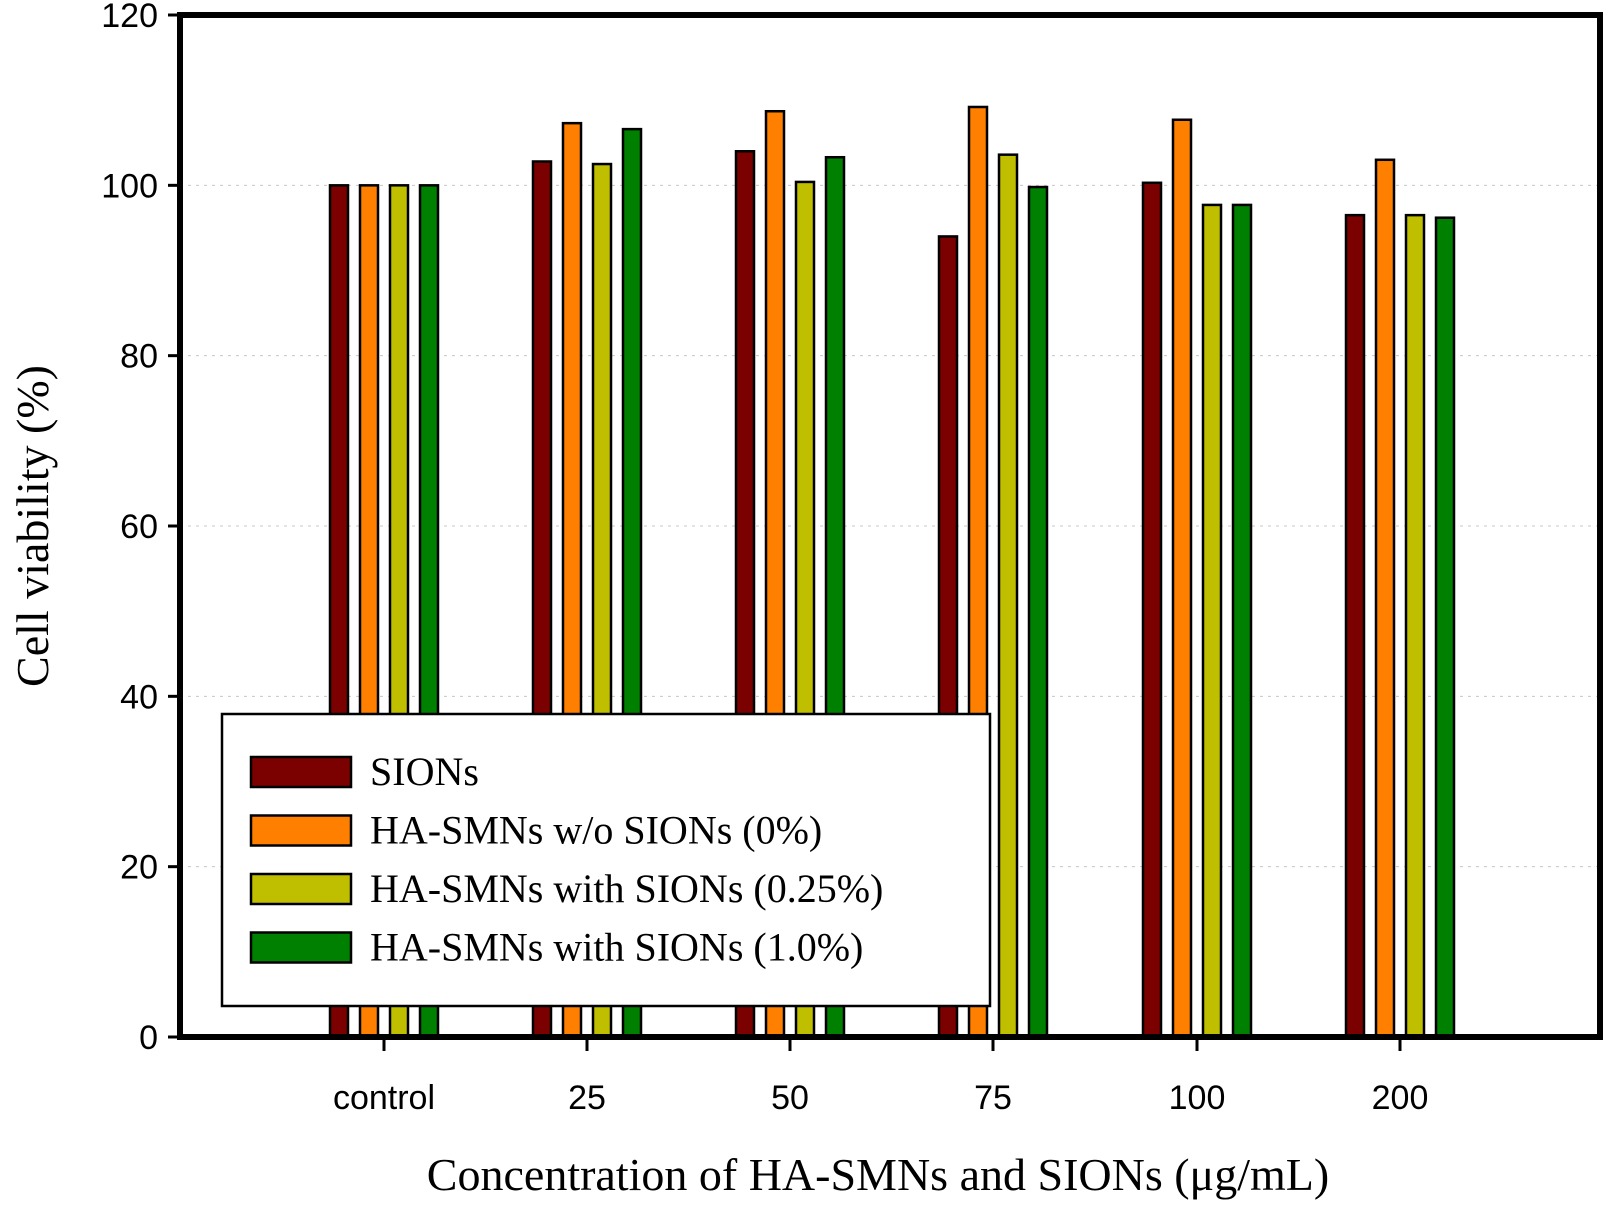  What do you see at coordinates (139, 868) in the screenshot?
I see `y-tick-label: 20` at bounding box center [139, 868].